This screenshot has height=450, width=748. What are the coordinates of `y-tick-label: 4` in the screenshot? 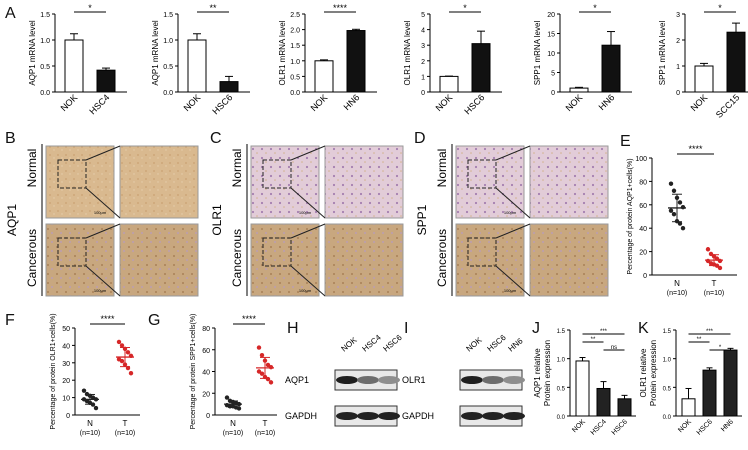 It's located at (423, 31).